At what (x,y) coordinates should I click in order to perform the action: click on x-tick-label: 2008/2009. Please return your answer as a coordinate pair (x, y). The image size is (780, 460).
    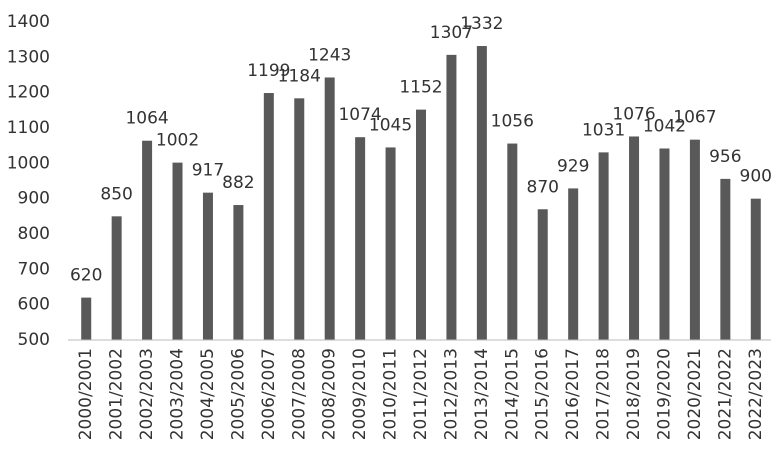
    Looking at the image, I should click on (330, 394).